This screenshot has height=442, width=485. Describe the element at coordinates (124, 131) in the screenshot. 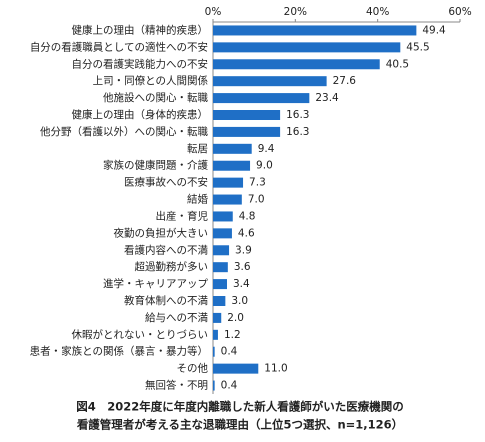

I see `y-tick-label: 他分野（看護以外）への関心・転職` at that location.